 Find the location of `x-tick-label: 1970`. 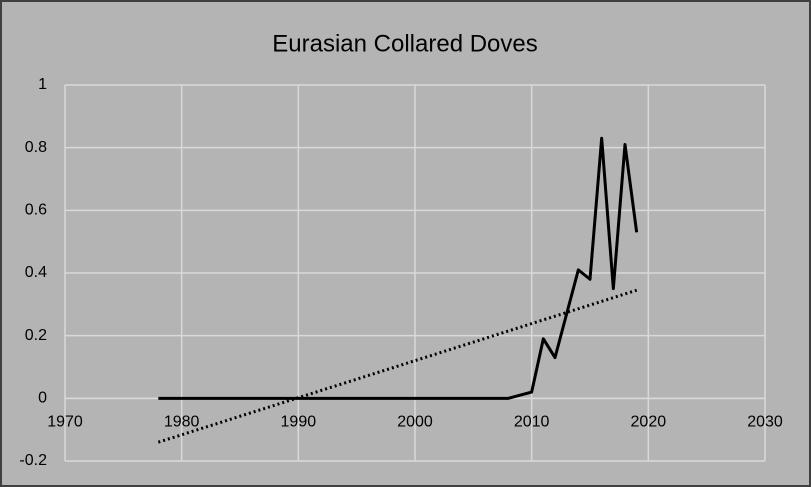

x-tick-label: 1970 is located at coordinates (65, 422).